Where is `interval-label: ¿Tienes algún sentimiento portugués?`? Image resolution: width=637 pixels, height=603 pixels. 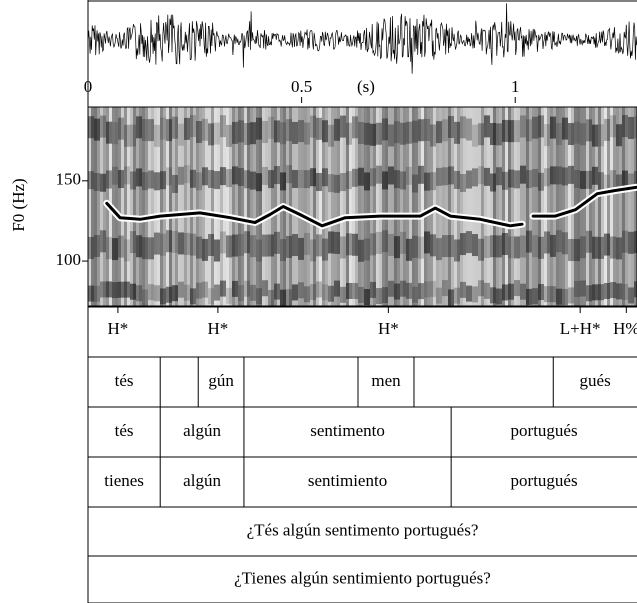 interval-label: ¿Tienes algún sentimiento portugués? is located at coordinates (362, 577).